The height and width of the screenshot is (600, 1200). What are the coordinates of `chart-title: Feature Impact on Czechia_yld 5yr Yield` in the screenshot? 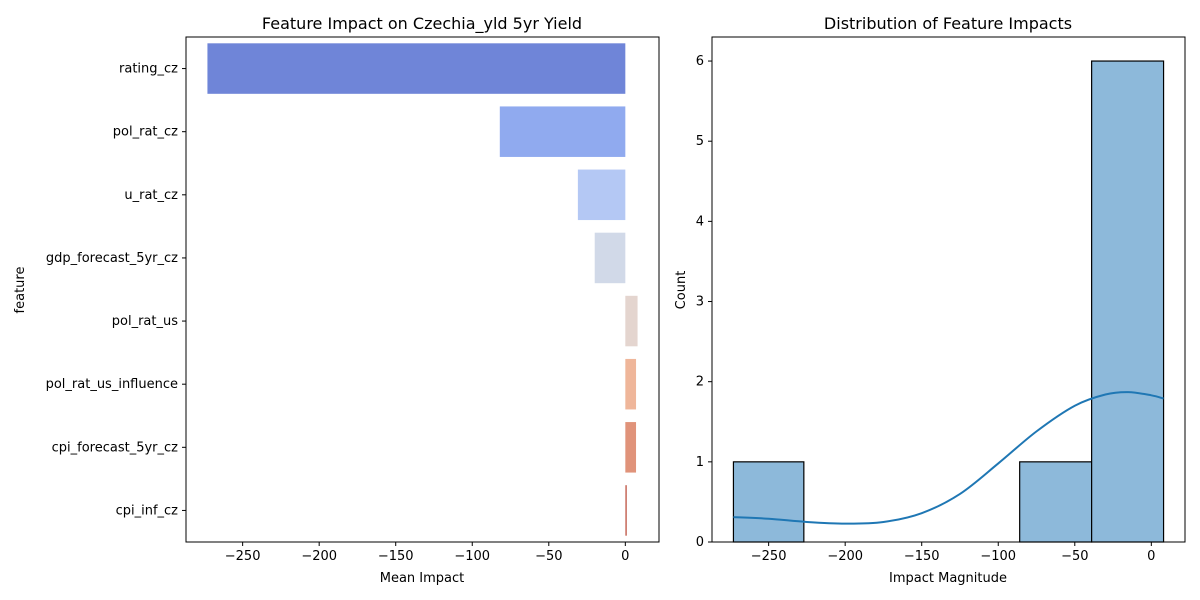 It's located at (422, 24).